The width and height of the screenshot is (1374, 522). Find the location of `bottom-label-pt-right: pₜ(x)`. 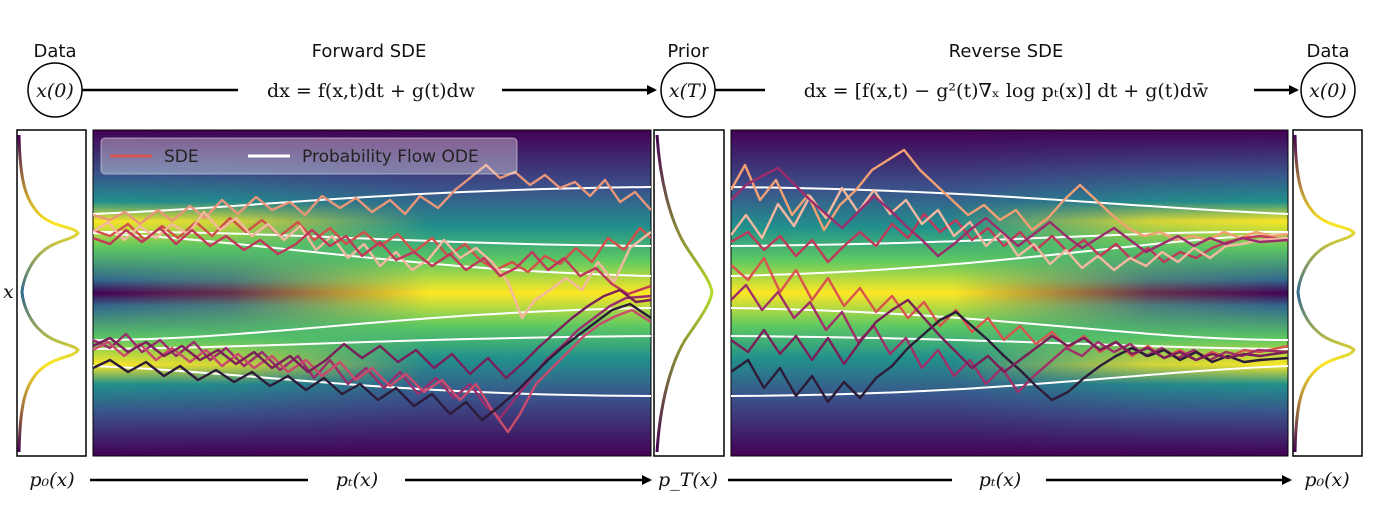

bottom-label-pt-right: pₜ(x) is located at coordinates (1000, 480).